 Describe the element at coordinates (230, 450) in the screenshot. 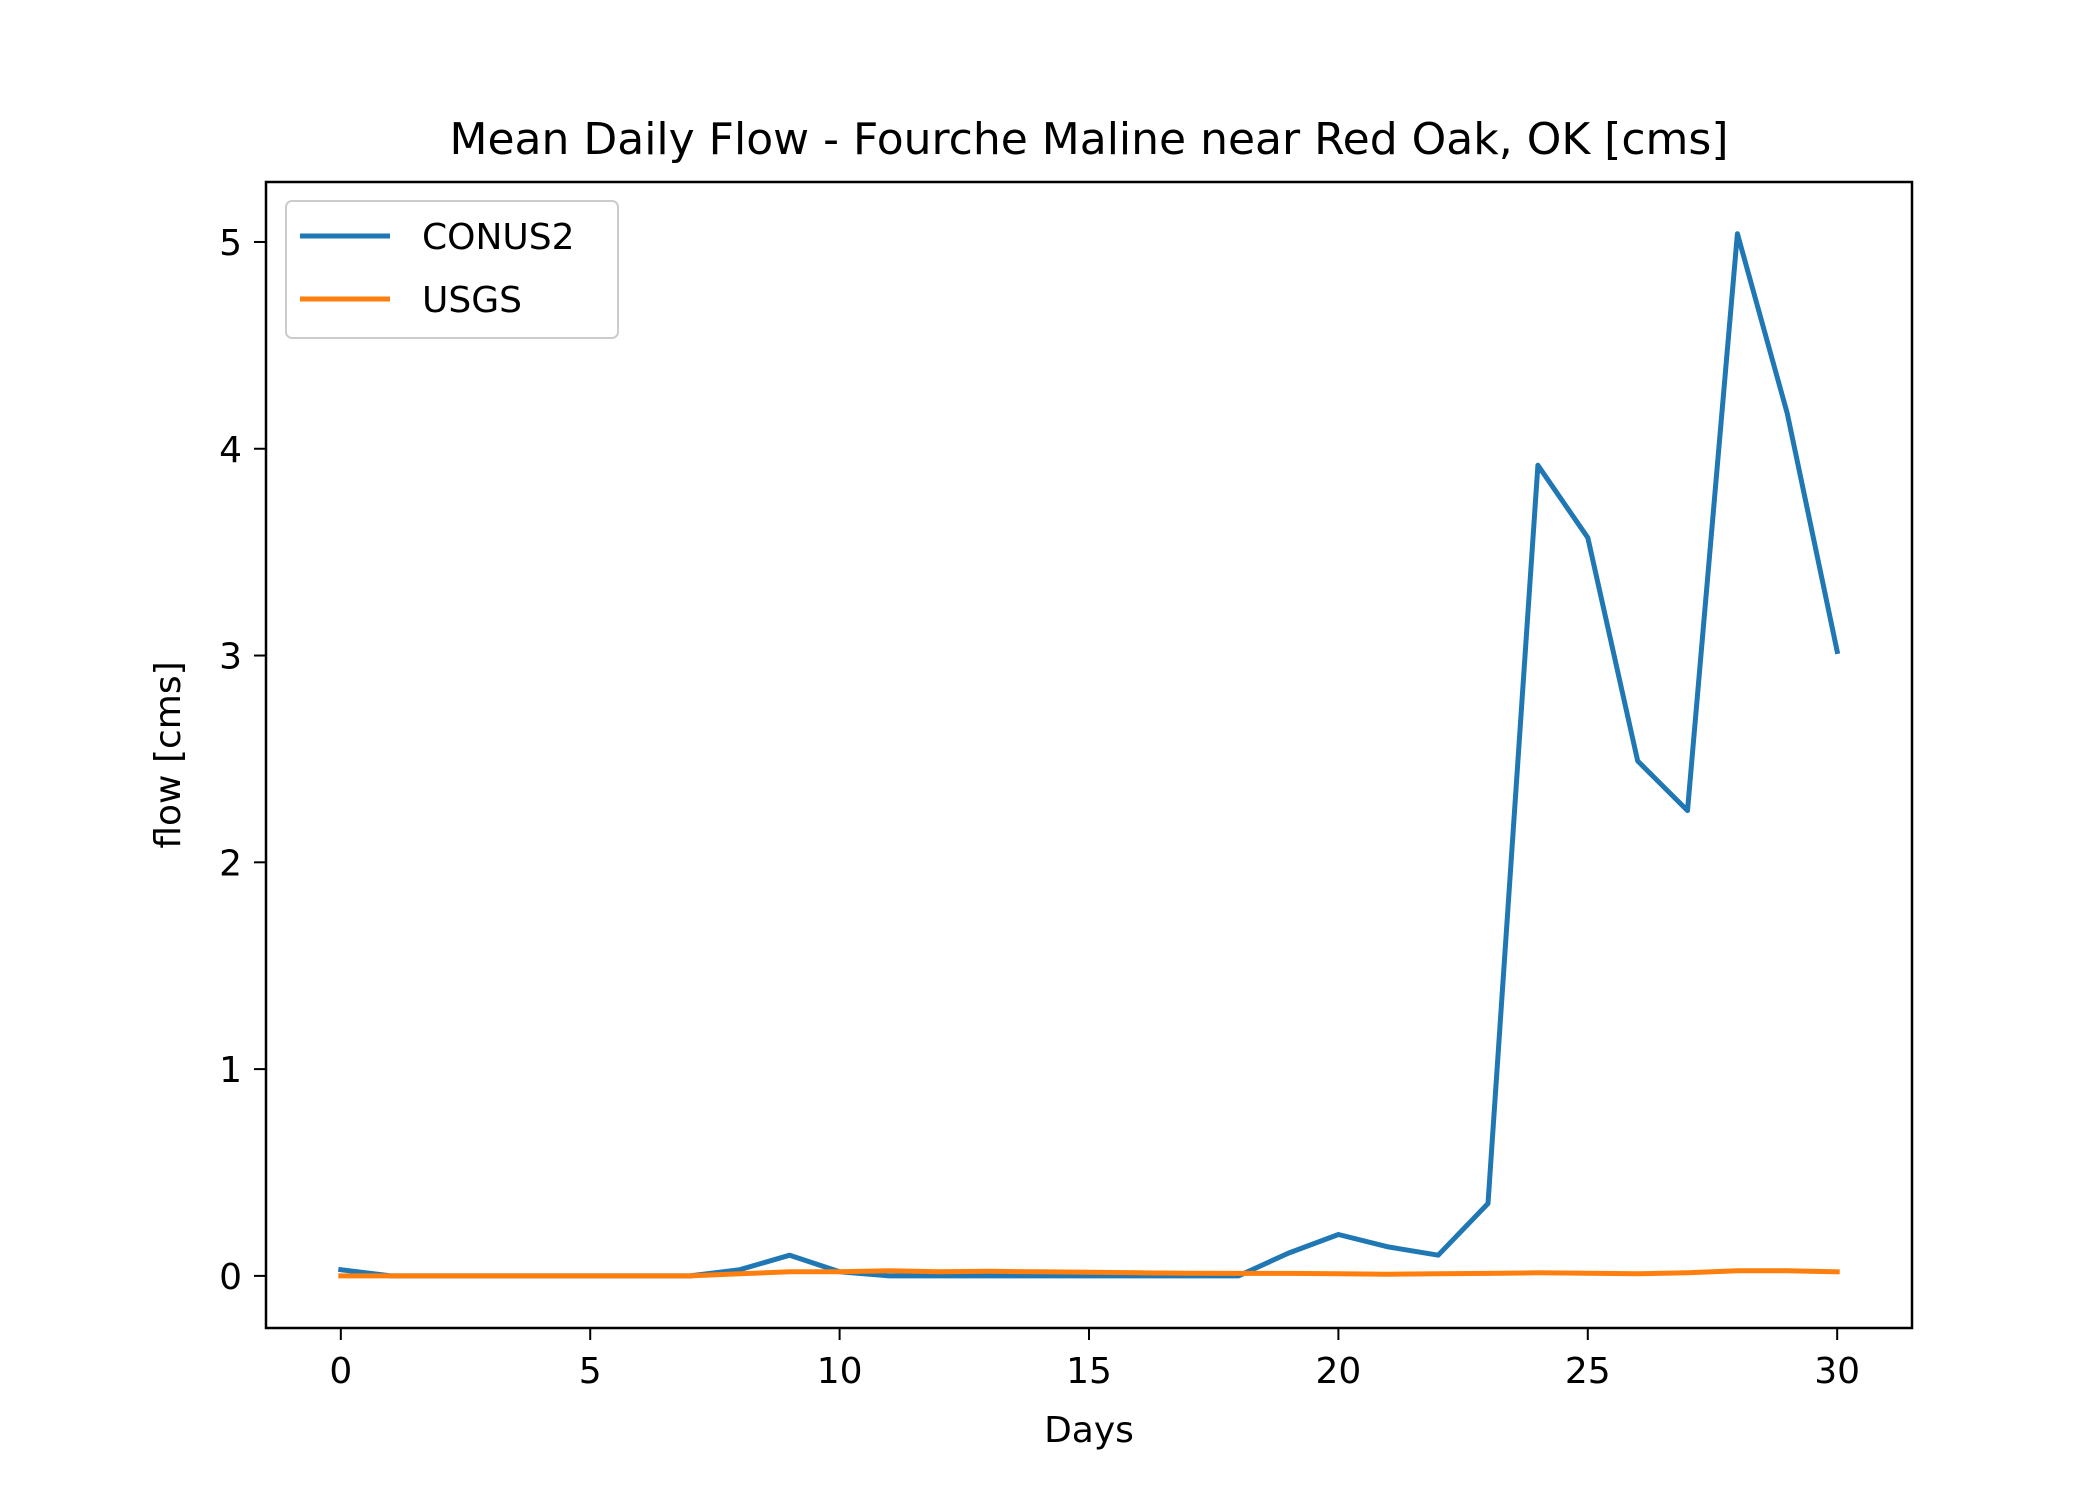

I see `y-tick-label: 4` at that location.